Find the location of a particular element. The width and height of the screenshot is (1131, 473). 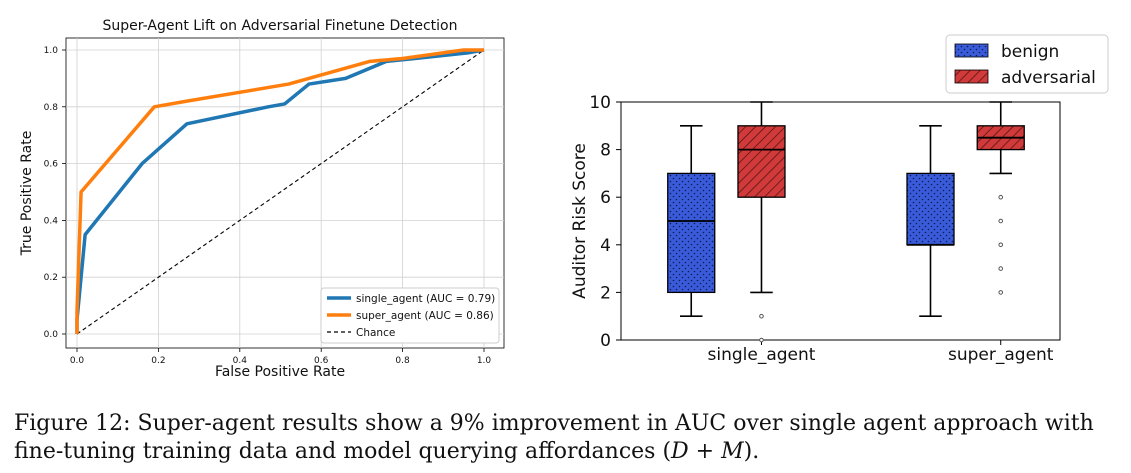

box-y-tick-label: 8 is located at coordinates (605, 151).